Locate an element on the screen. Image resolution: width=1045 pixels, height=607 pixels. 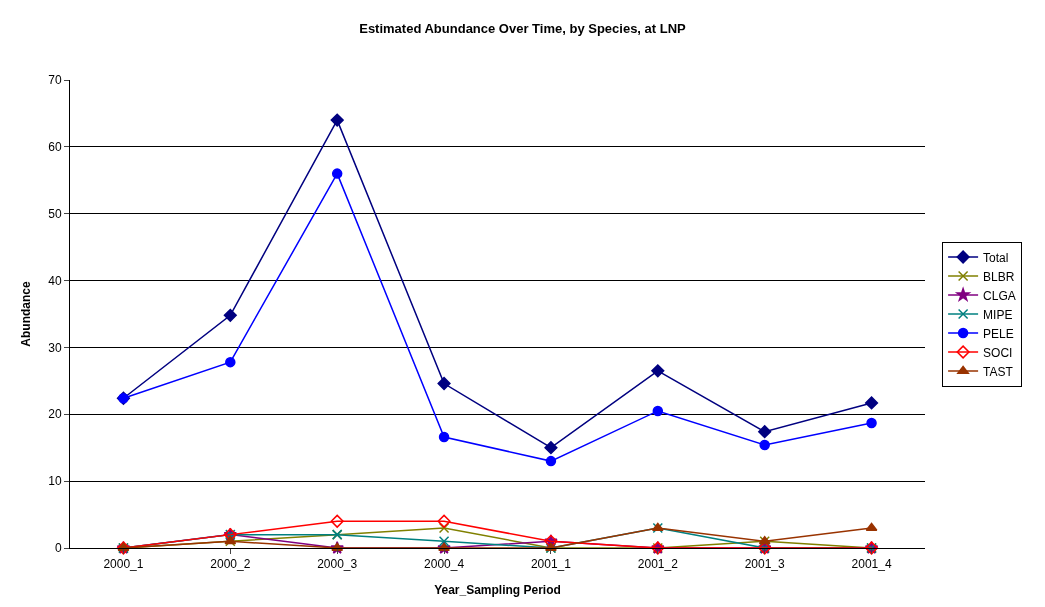
legend-label: TAST is located at coordinates (998, 371).